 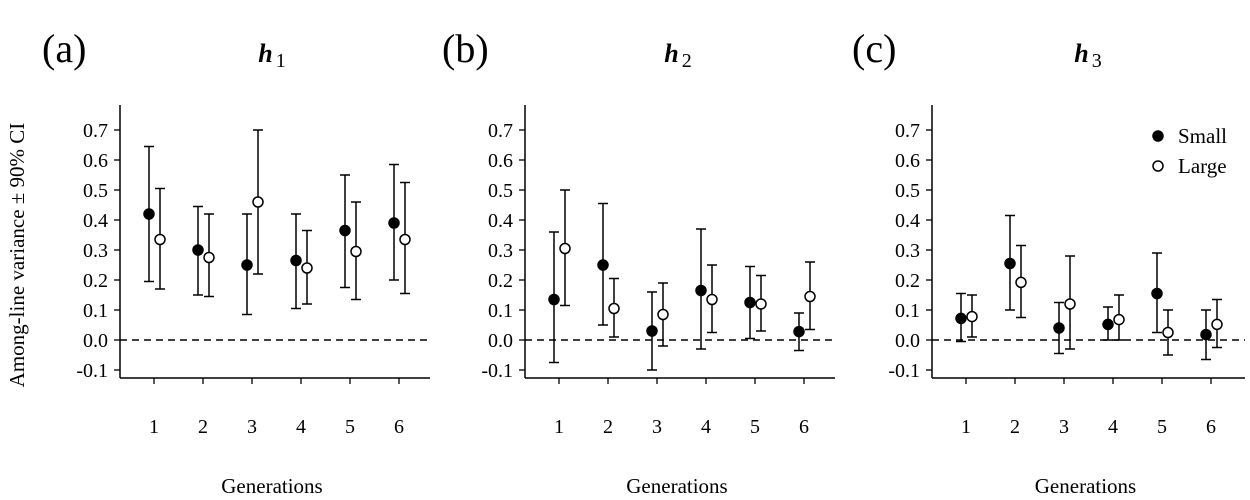 I want to click on panel-label: (a), so click(x=64, y=48).